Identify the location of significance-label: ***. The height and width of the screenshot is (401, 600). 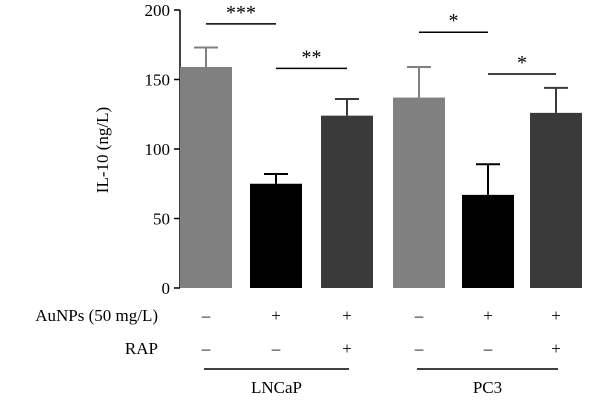
(241, 13).